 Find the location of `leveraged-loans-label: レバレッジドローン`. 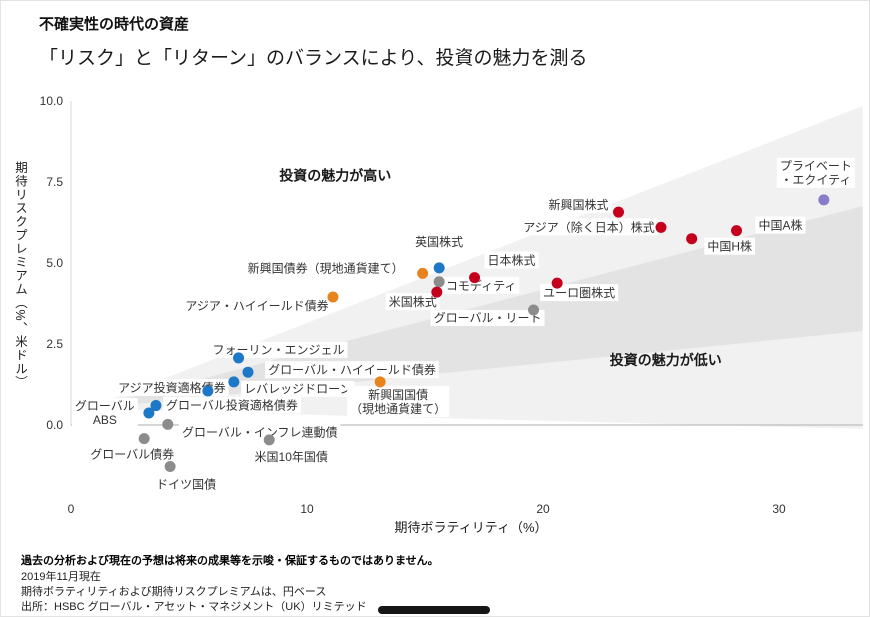

leveraged-loans-label: レバレッジドローン is located at coordinates (297, 389).